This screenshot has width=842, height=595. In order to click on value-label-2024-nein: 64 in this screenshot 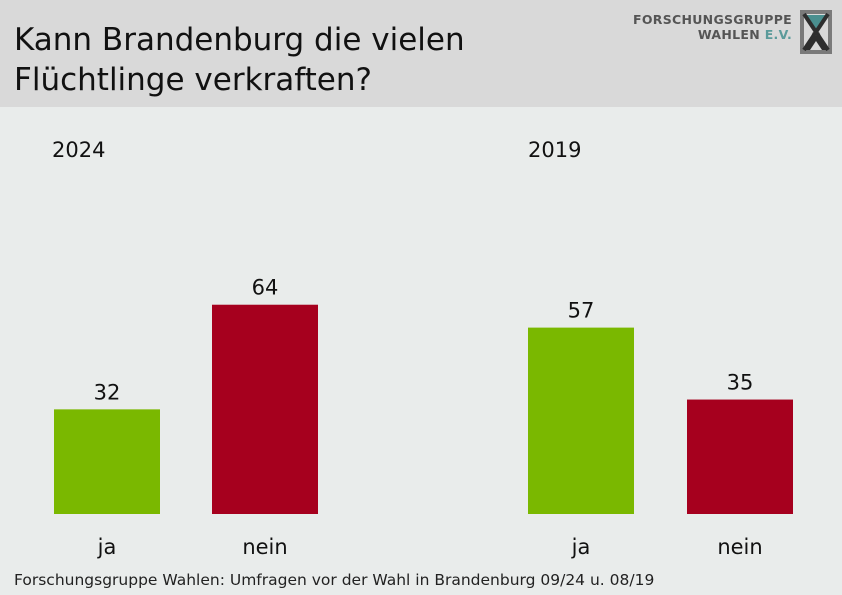, I will do `click(265, 288)`.